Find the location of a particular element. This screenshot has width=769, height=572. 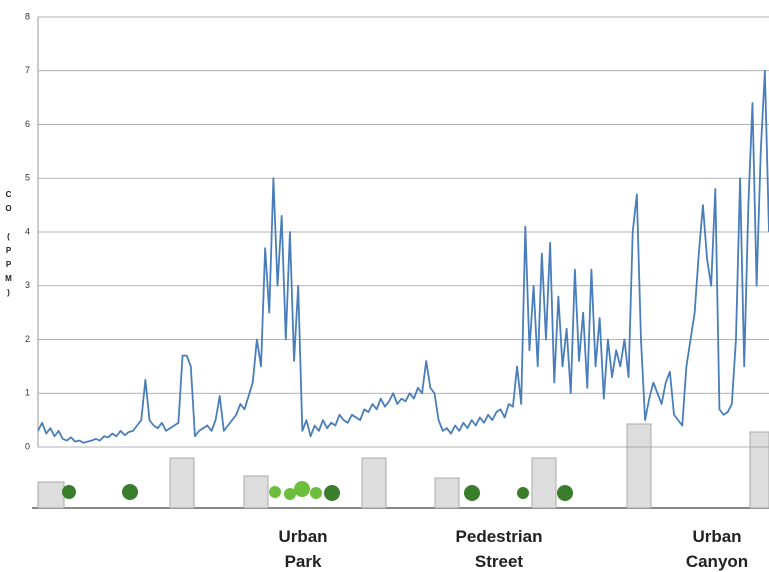

annotation: Urban Canyon is located at coordinates (717, 549).